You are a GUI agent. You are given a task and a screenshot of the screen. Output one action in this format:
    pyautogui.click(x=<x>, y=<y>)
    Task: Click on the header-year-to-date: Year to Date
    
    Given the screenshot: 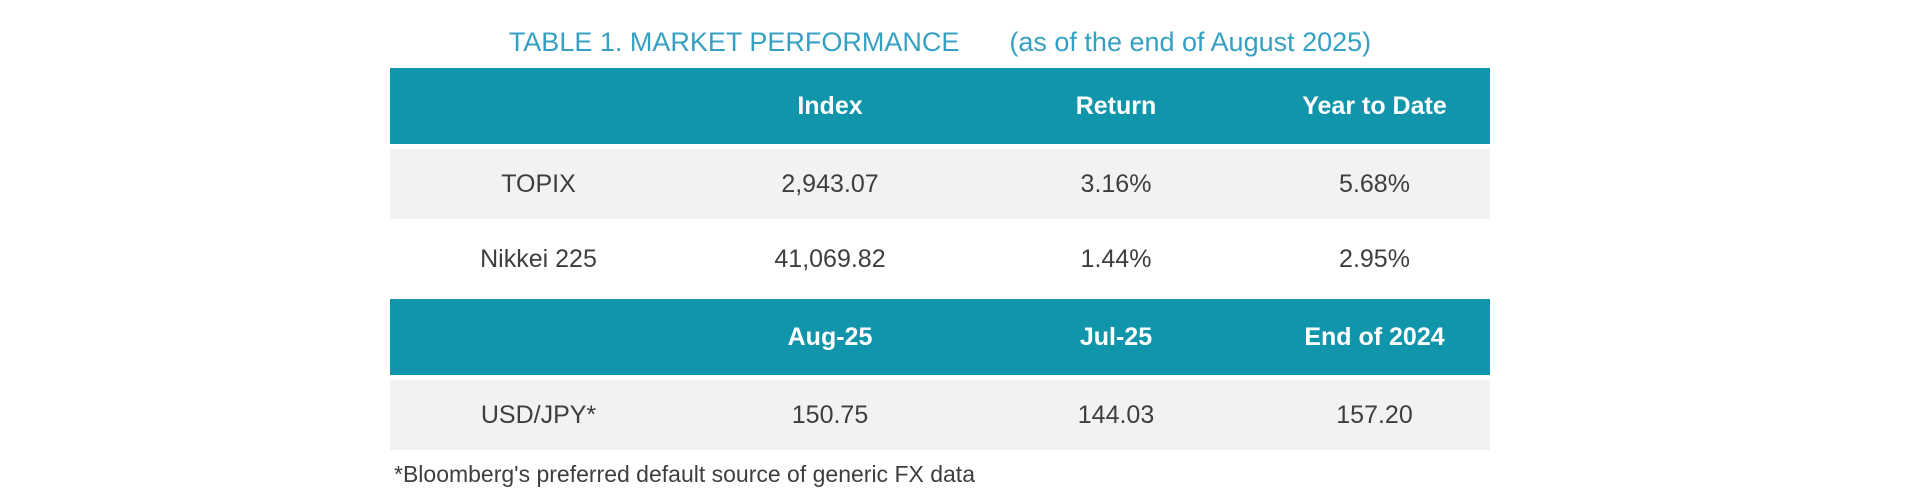 What is the action you would take?
    pyautogui.click(x=1374, y=106)
    